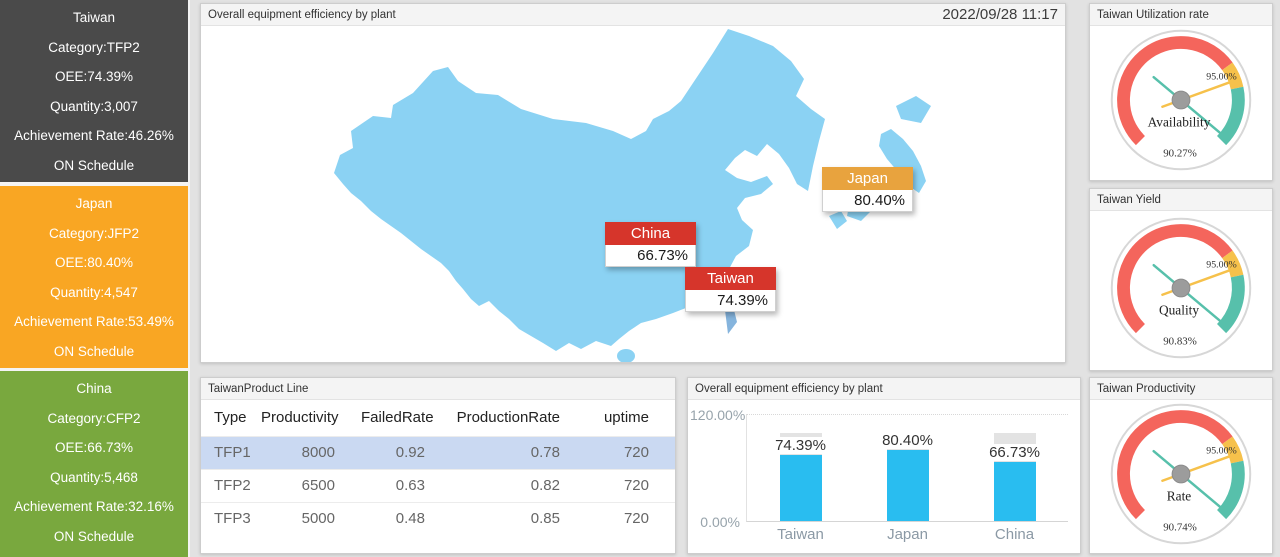 The height and width of the screenshot is (557, 1280). I want to click on table-cell: 0.92, so click(410, 452).